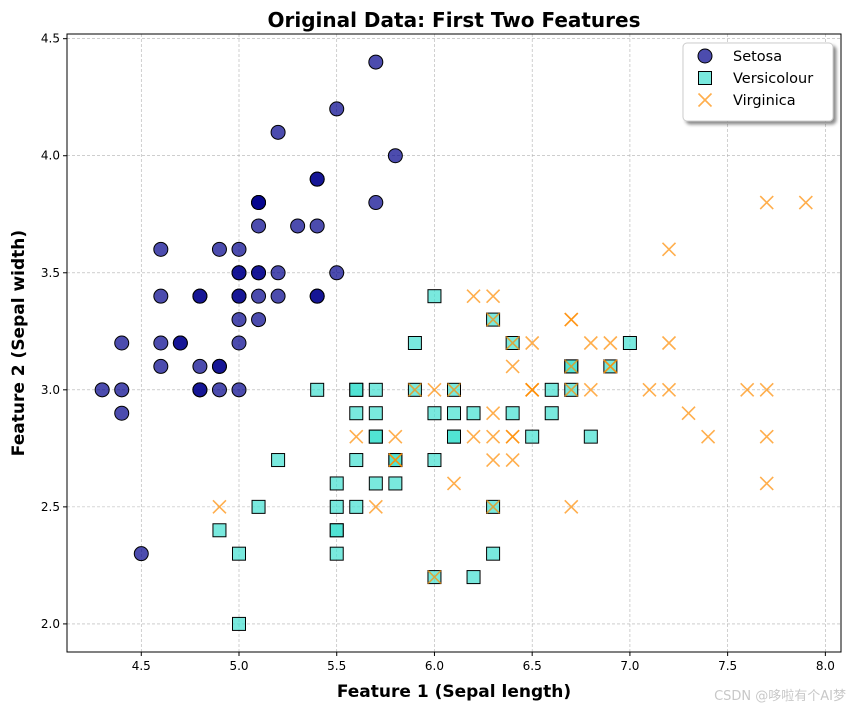  I want to click on x-tick-label: 7.5, so click(727, 666).